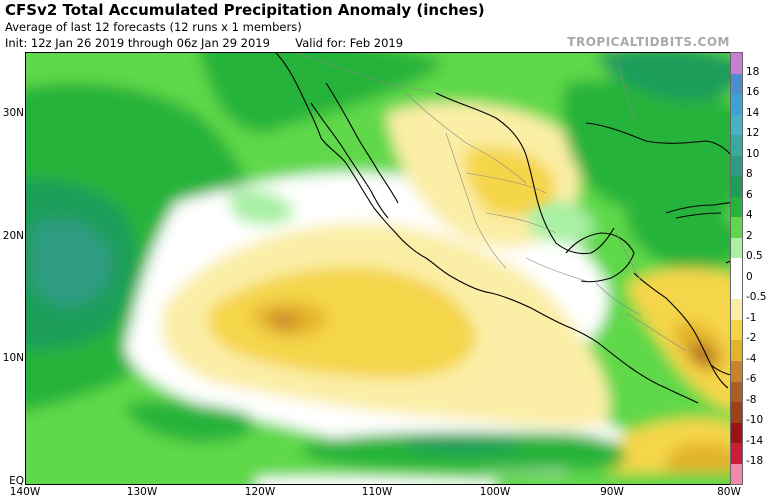 The width and height of the screenshot is (768, 502). I want to click on colorbar-tick-label: 14, so click(753, 112).